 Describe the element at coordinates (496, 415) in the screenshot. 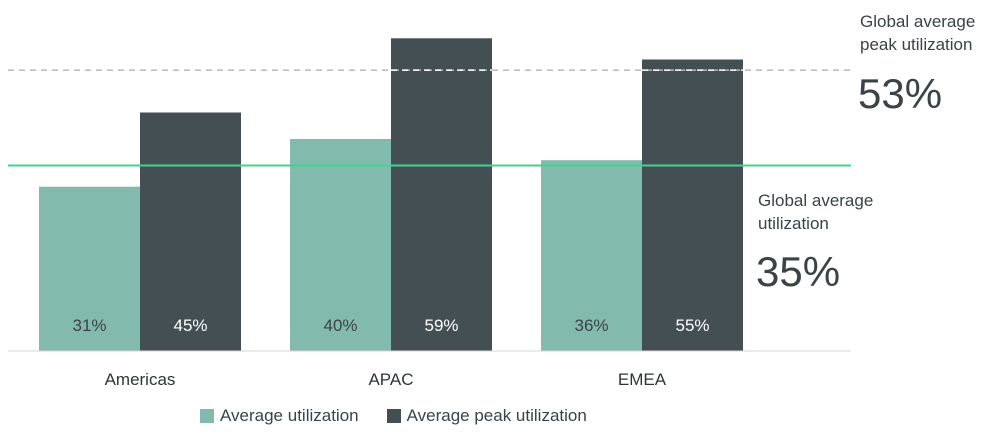

I see `legend-label-peak: Average peak utilization` at that location.